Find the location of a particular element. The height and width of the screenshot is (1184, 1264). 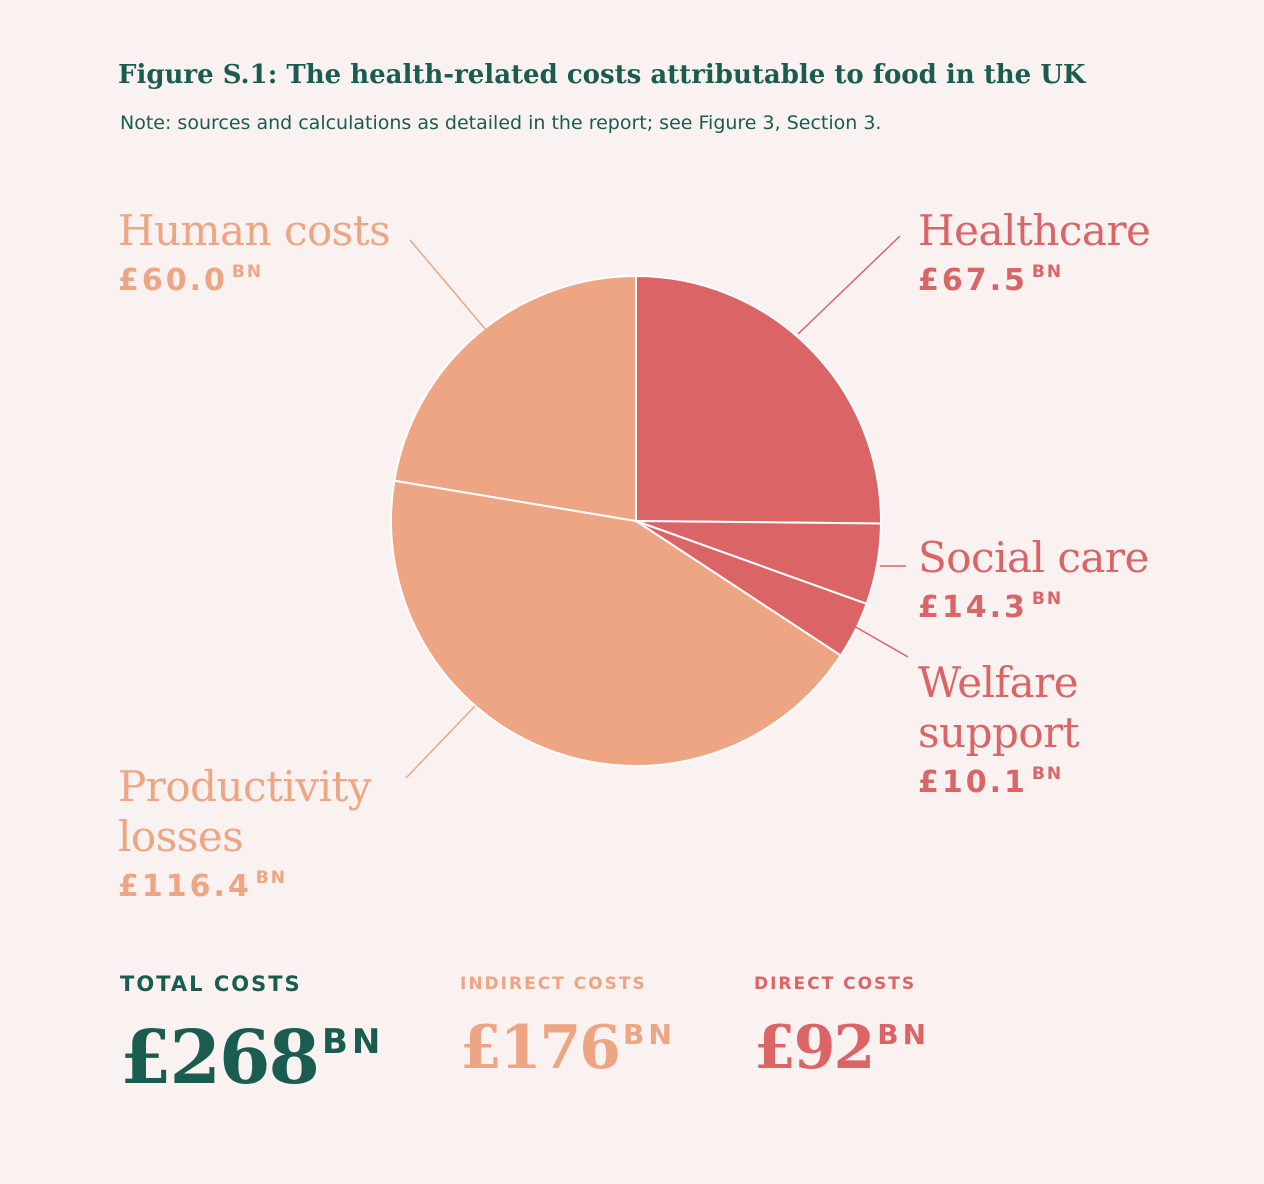

label-welfare-support: Welfare support £10.1 BN is located at coordinates (999, 729).